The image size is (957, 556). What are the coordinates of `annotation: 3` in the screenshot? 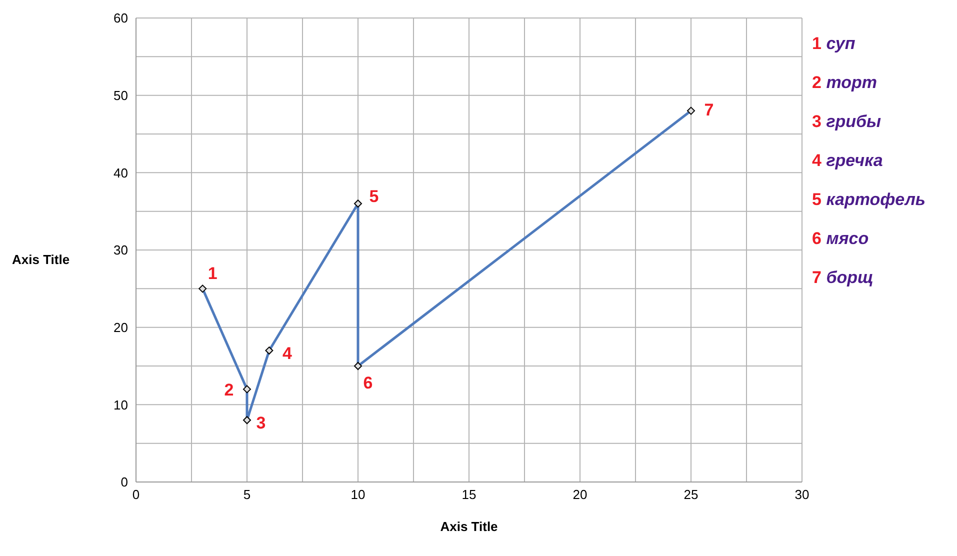 It's located at (261, 423).